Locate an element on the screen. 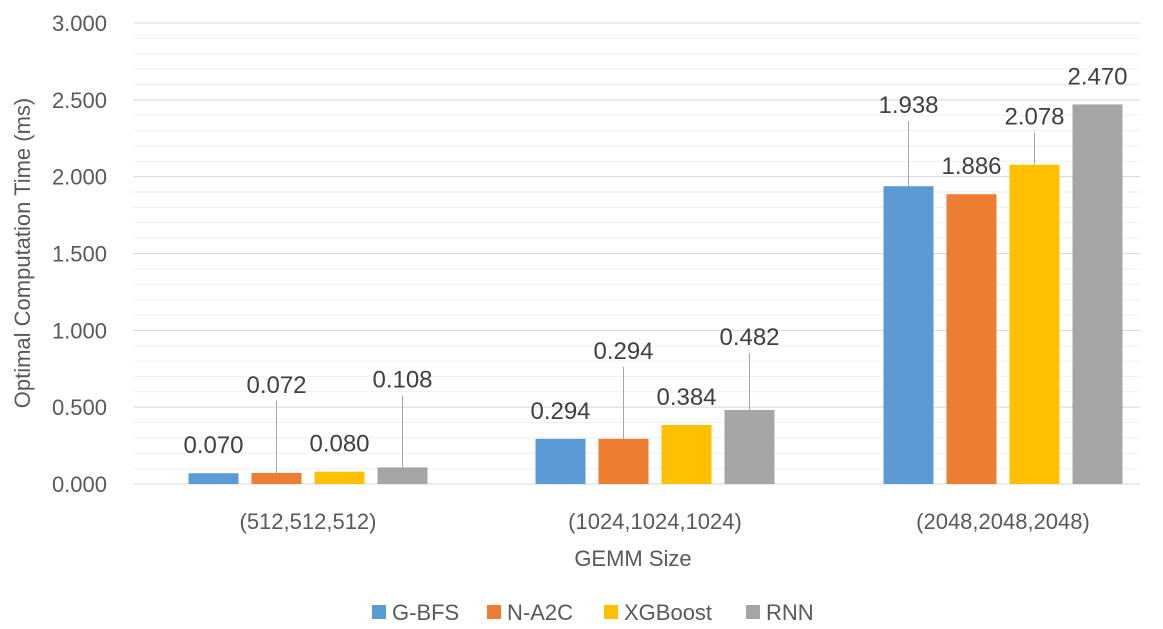 The height and width of the screenshot is (629, 1163). data-label: 0.080 is located at coordinates (339, 444).